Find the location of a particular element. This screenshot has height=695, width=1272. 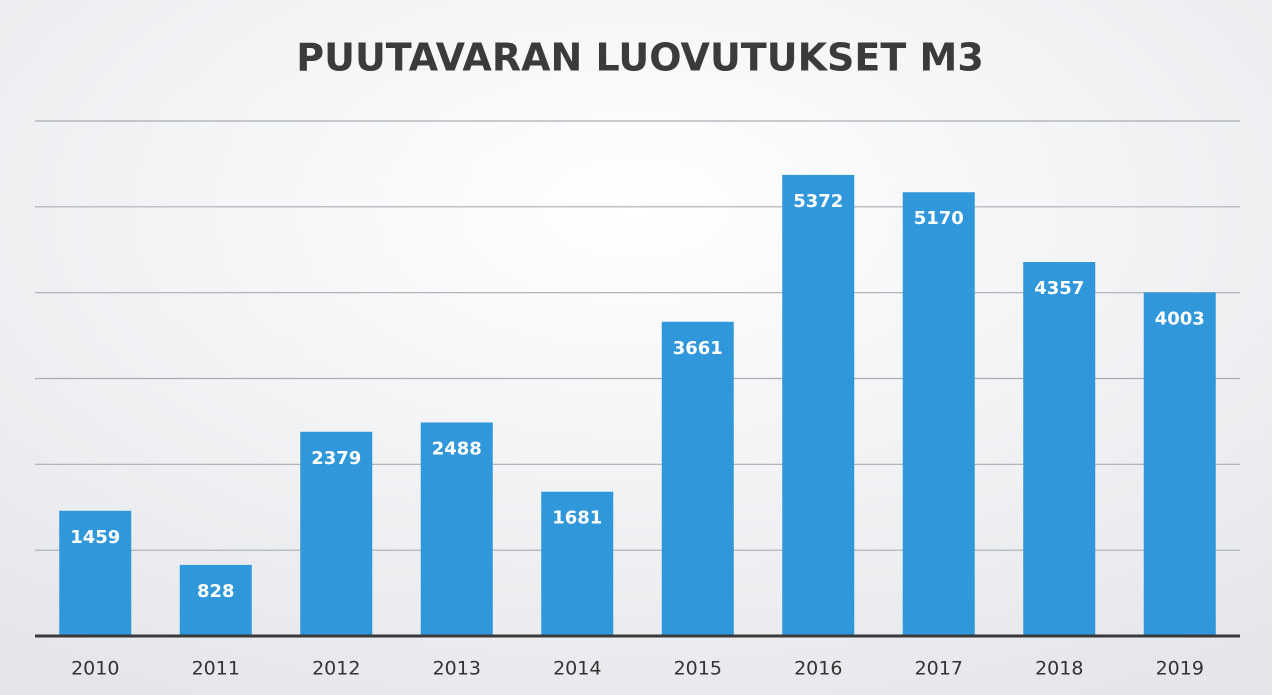

x-tick-label: 2015 is located at coordinates (698, 669).